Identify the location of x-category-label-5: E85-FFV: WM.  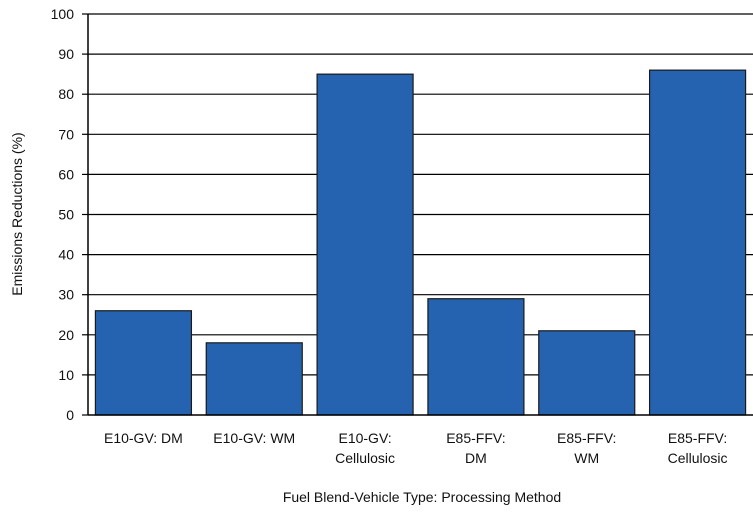
(586, 448).